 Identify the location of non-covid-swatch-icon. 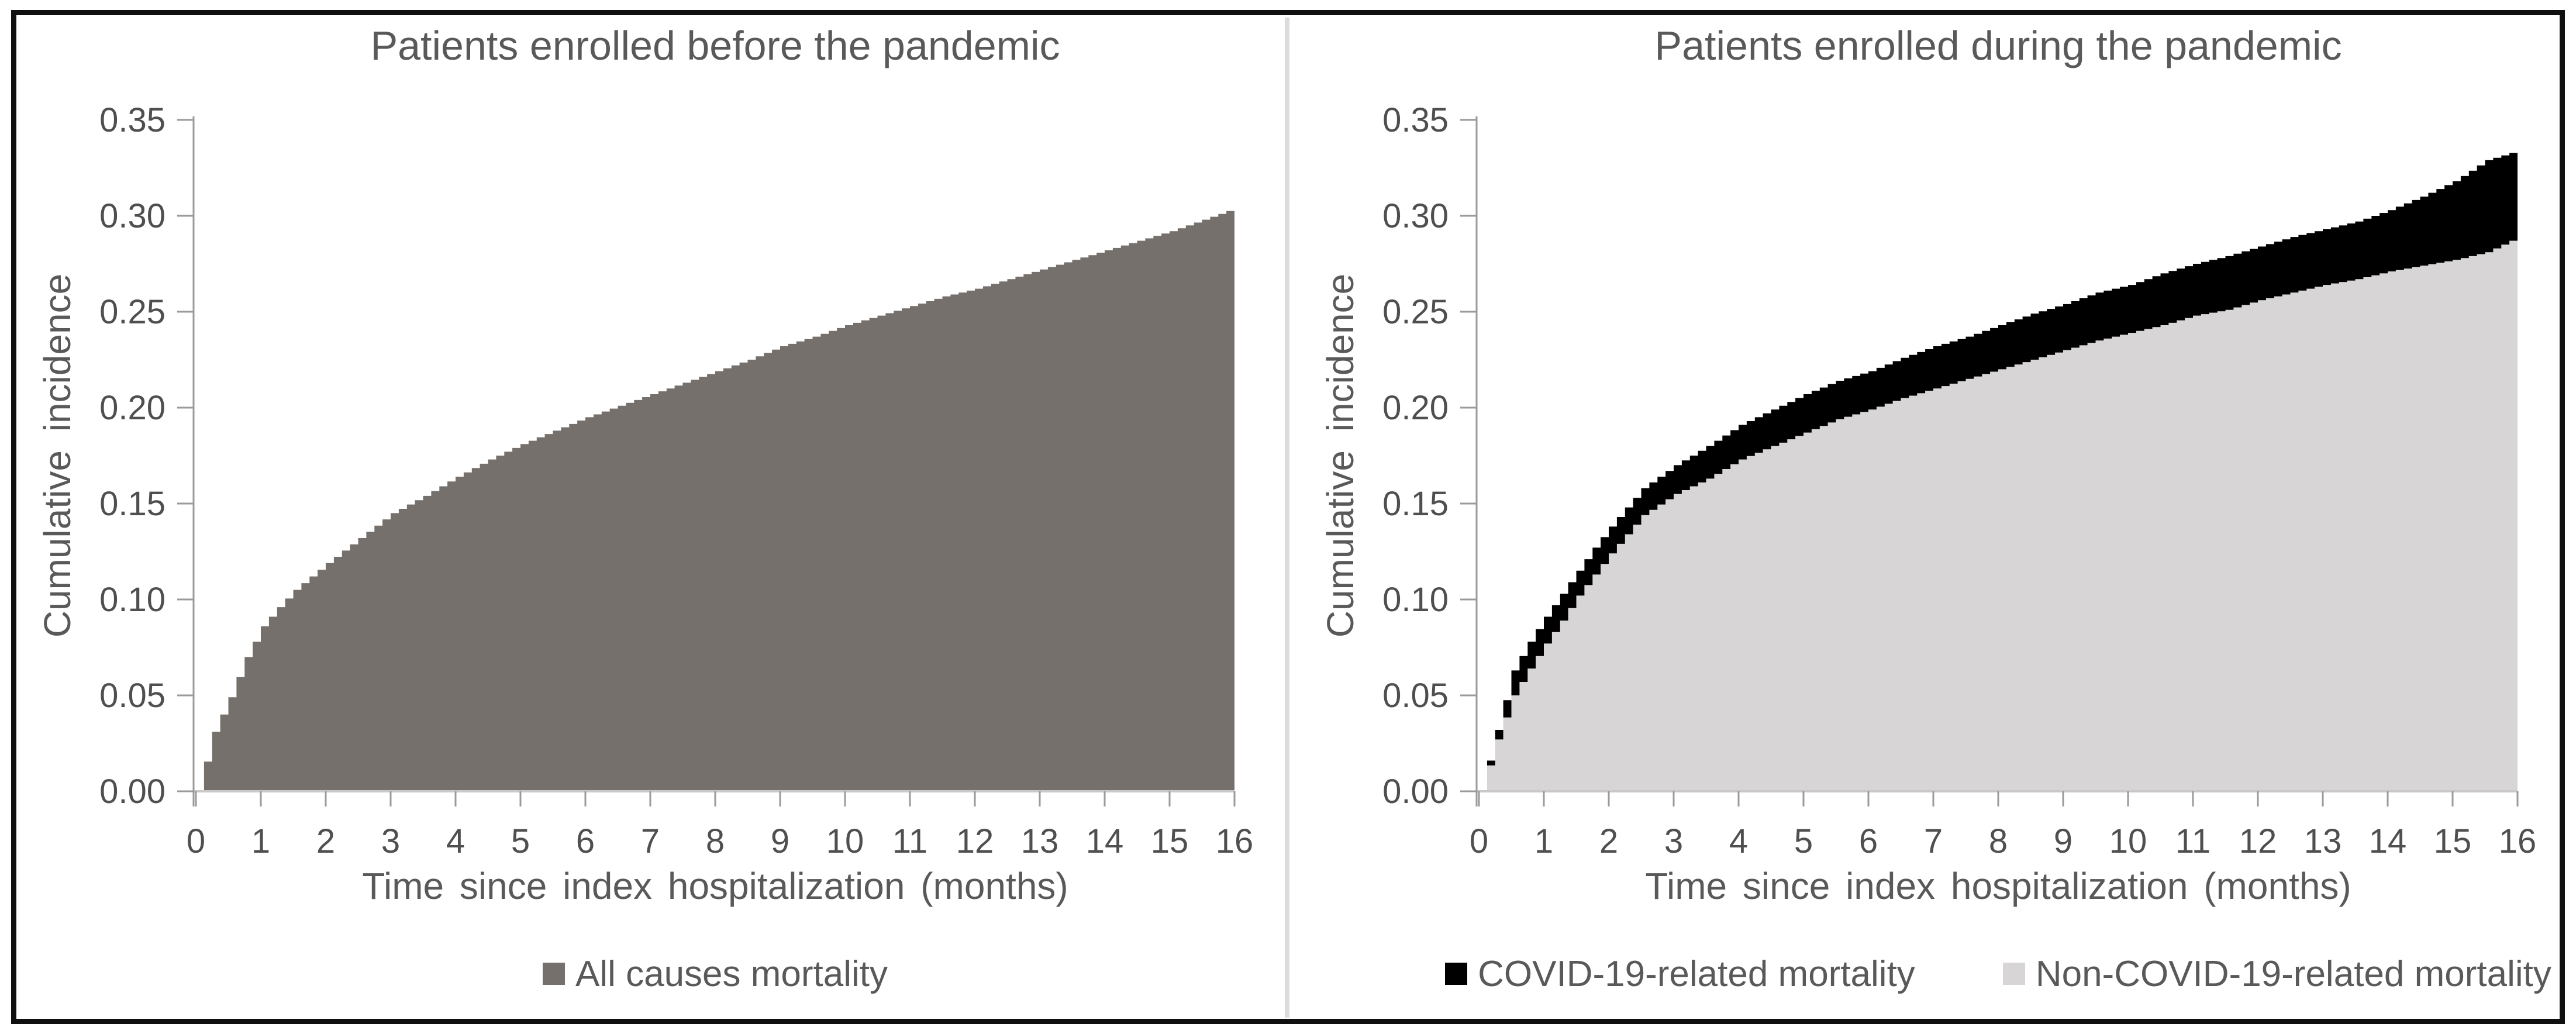
(2014, 974).